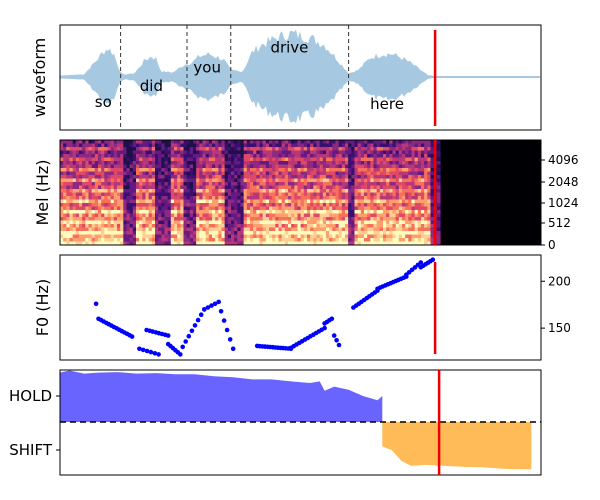 The width and height of the screenshot is (600, 500). What do you see at coordinates (31, 450) in the screenshot?
I see `vad-ytick-label: SHIFT` at bounding box center [31, 450].